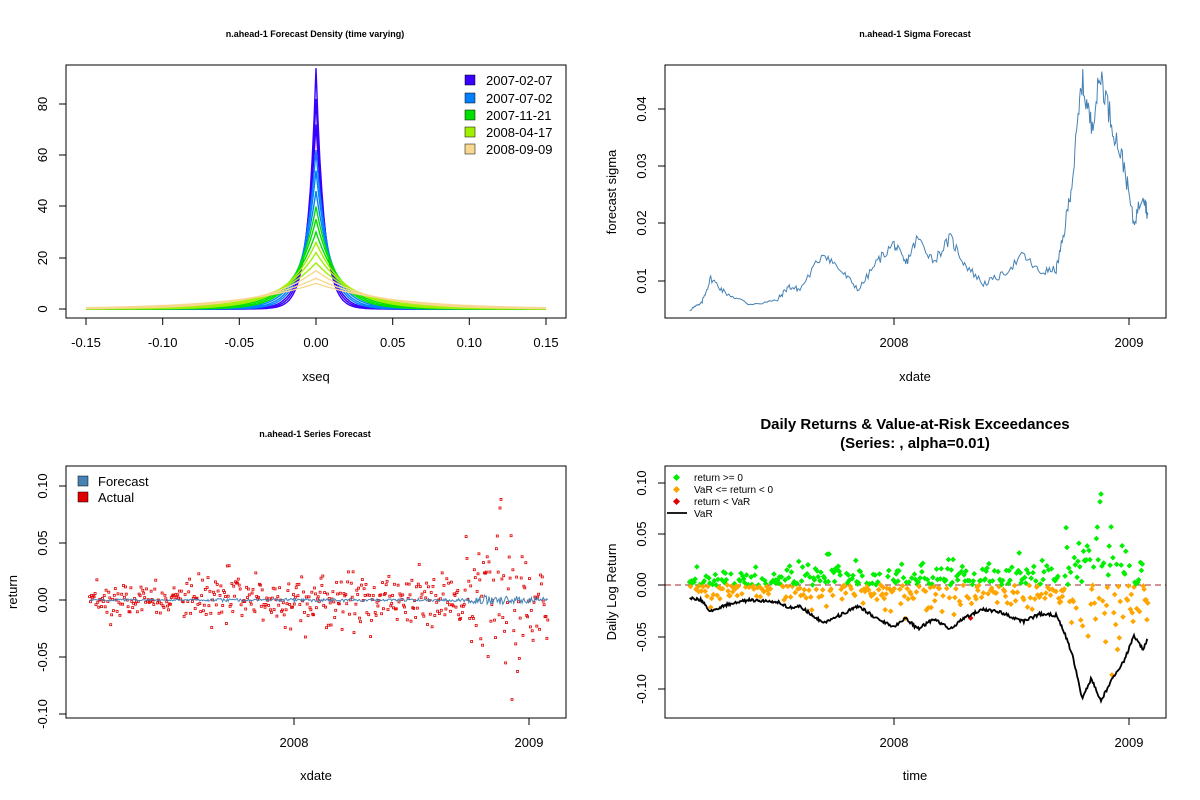 The width and height of the screenshot is (1200, 800). I want to click on var-y-label: Daily Log Return, so click(611, 592).